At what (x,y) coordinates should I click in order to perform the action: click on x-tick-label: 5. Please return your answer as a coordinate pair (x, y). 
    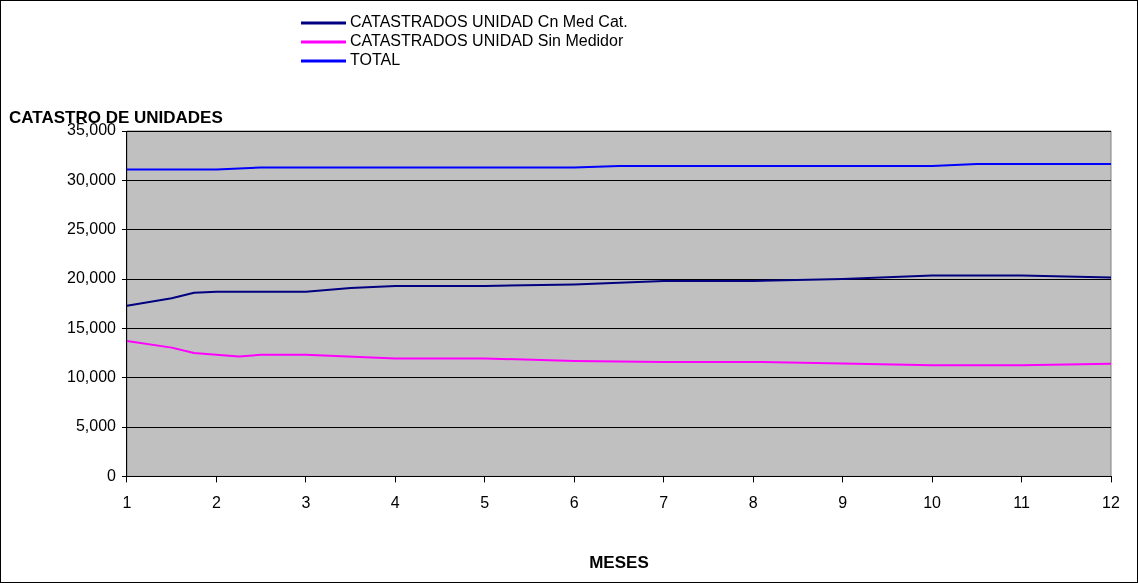
    Looking at the image, I should click on (485, 503).